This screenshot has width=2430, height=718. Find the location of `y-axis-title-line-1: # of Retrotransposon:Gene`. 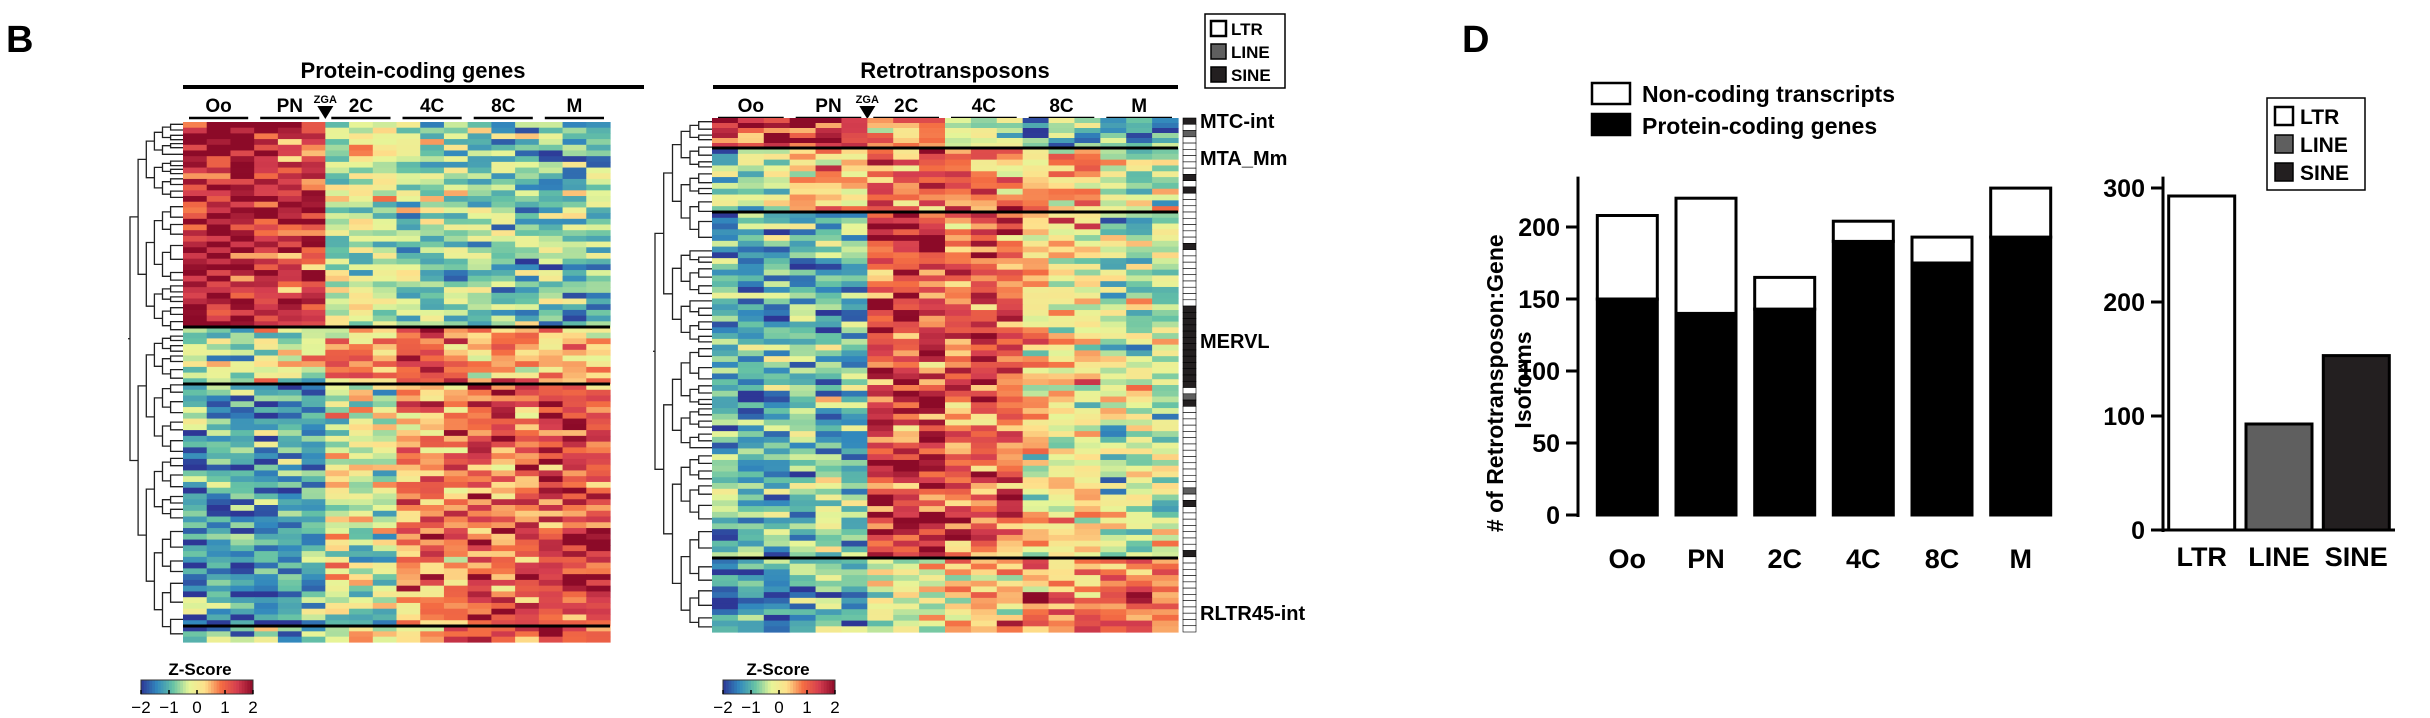

y-axis-title-line-1: # of Retrotransposon:Gene is located at coordinates (1495, 383).